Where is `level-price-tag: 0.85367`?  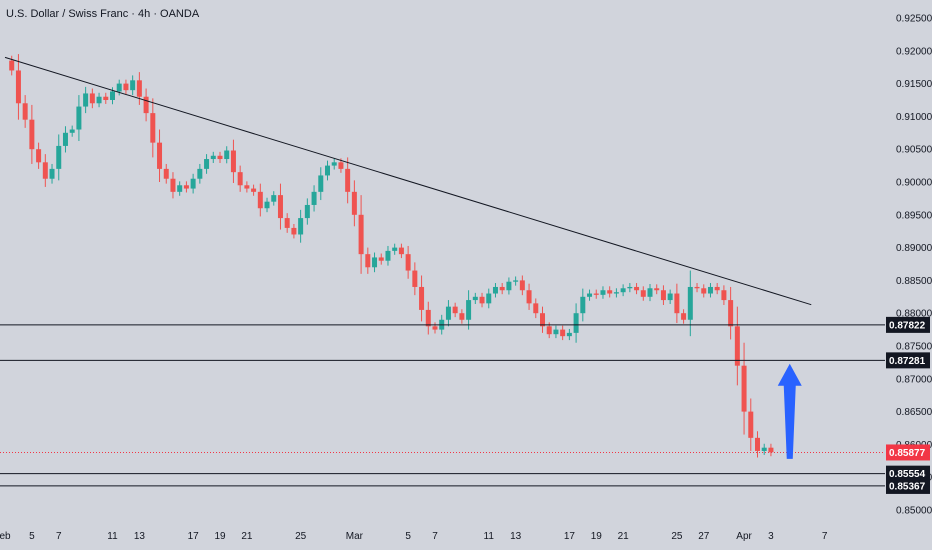
level-price-tag: 0.85367 is located at coordinates (907, 486).